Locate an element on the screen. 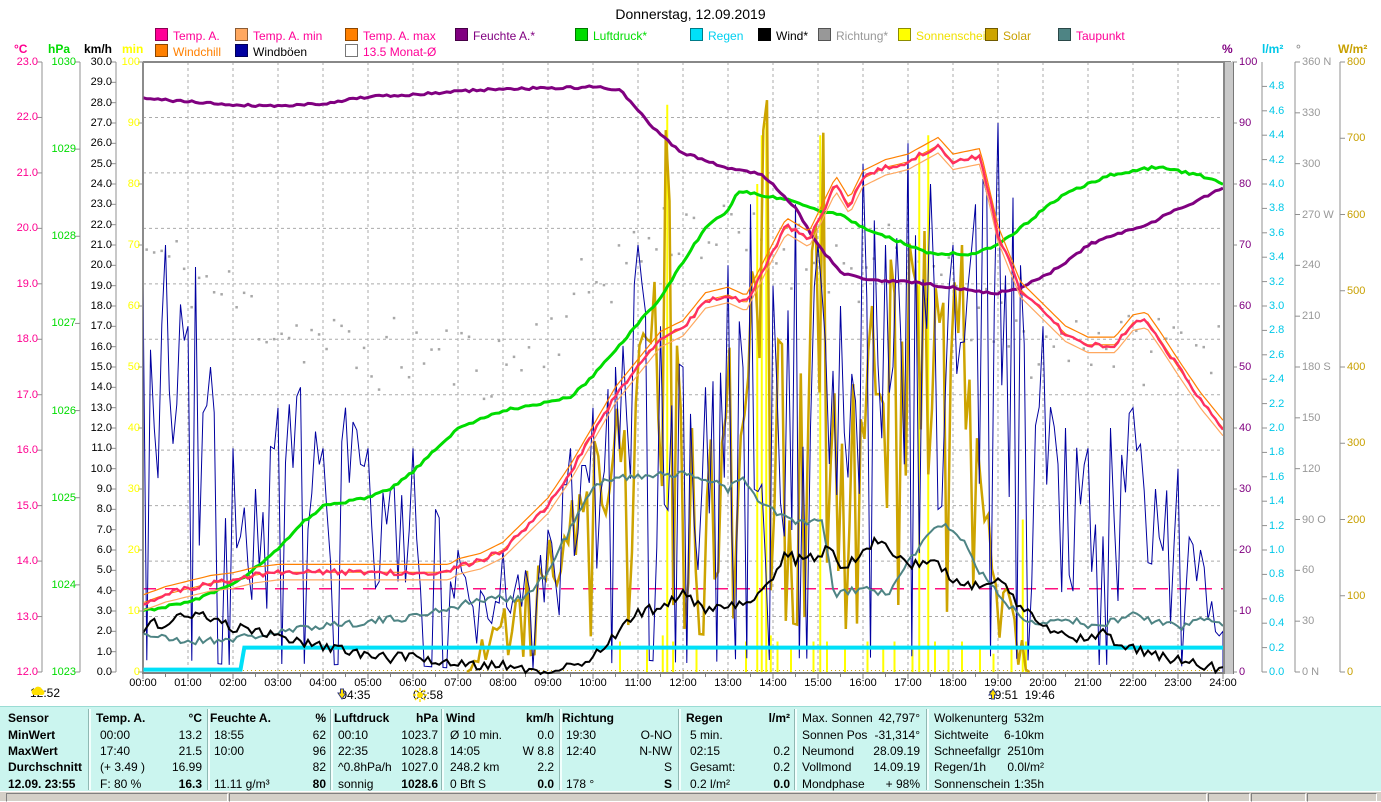  axis-tick-label: 330 is located at coordinates (1311, 112).